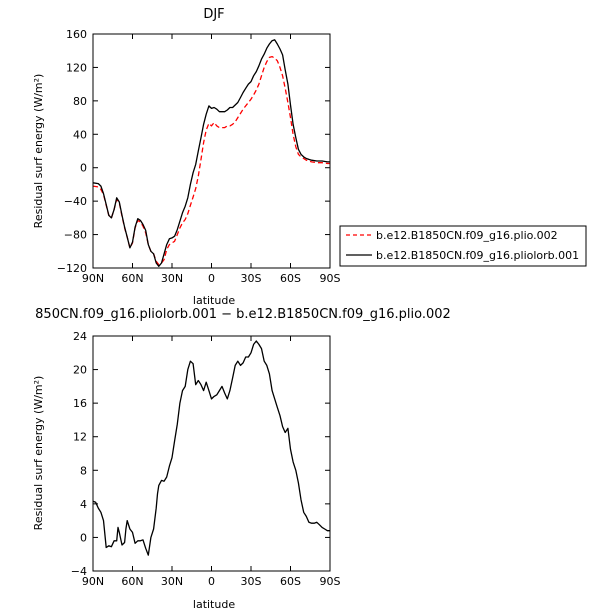  Describe the element at coordinates (80, 134) in the screenshot. I see `top-y-tick-label: 40` at that location.